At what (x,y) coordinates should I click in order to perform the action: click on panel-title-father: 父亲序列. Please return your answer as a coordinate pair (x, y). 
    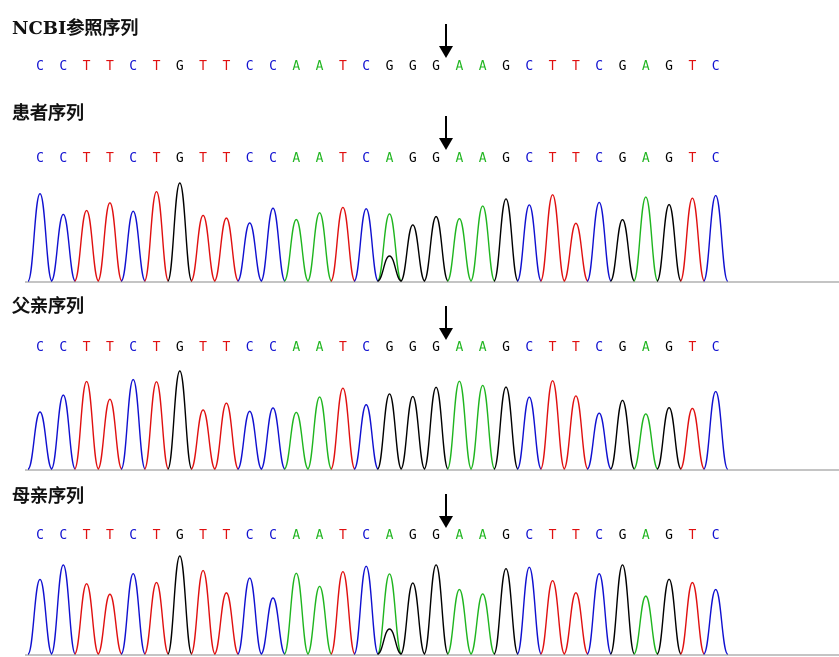
    Looking at the image, I should click on (48, 306).